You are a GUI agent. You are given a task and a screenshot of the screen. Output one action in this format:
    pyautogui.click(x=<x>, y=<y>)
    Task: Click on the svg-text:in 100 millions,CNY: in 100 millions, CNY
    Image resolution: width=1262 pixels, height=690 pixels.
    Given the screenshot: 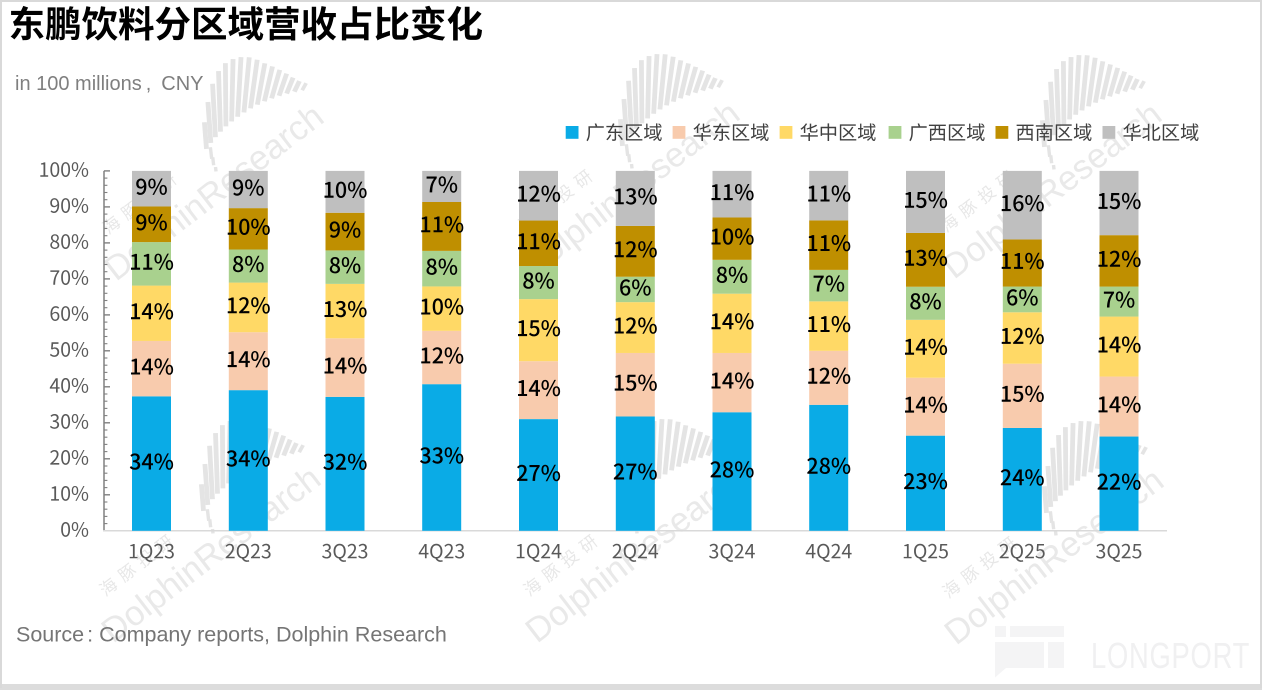 What is the action you would take?
    pyautogui.click(x=109, y=84)
    